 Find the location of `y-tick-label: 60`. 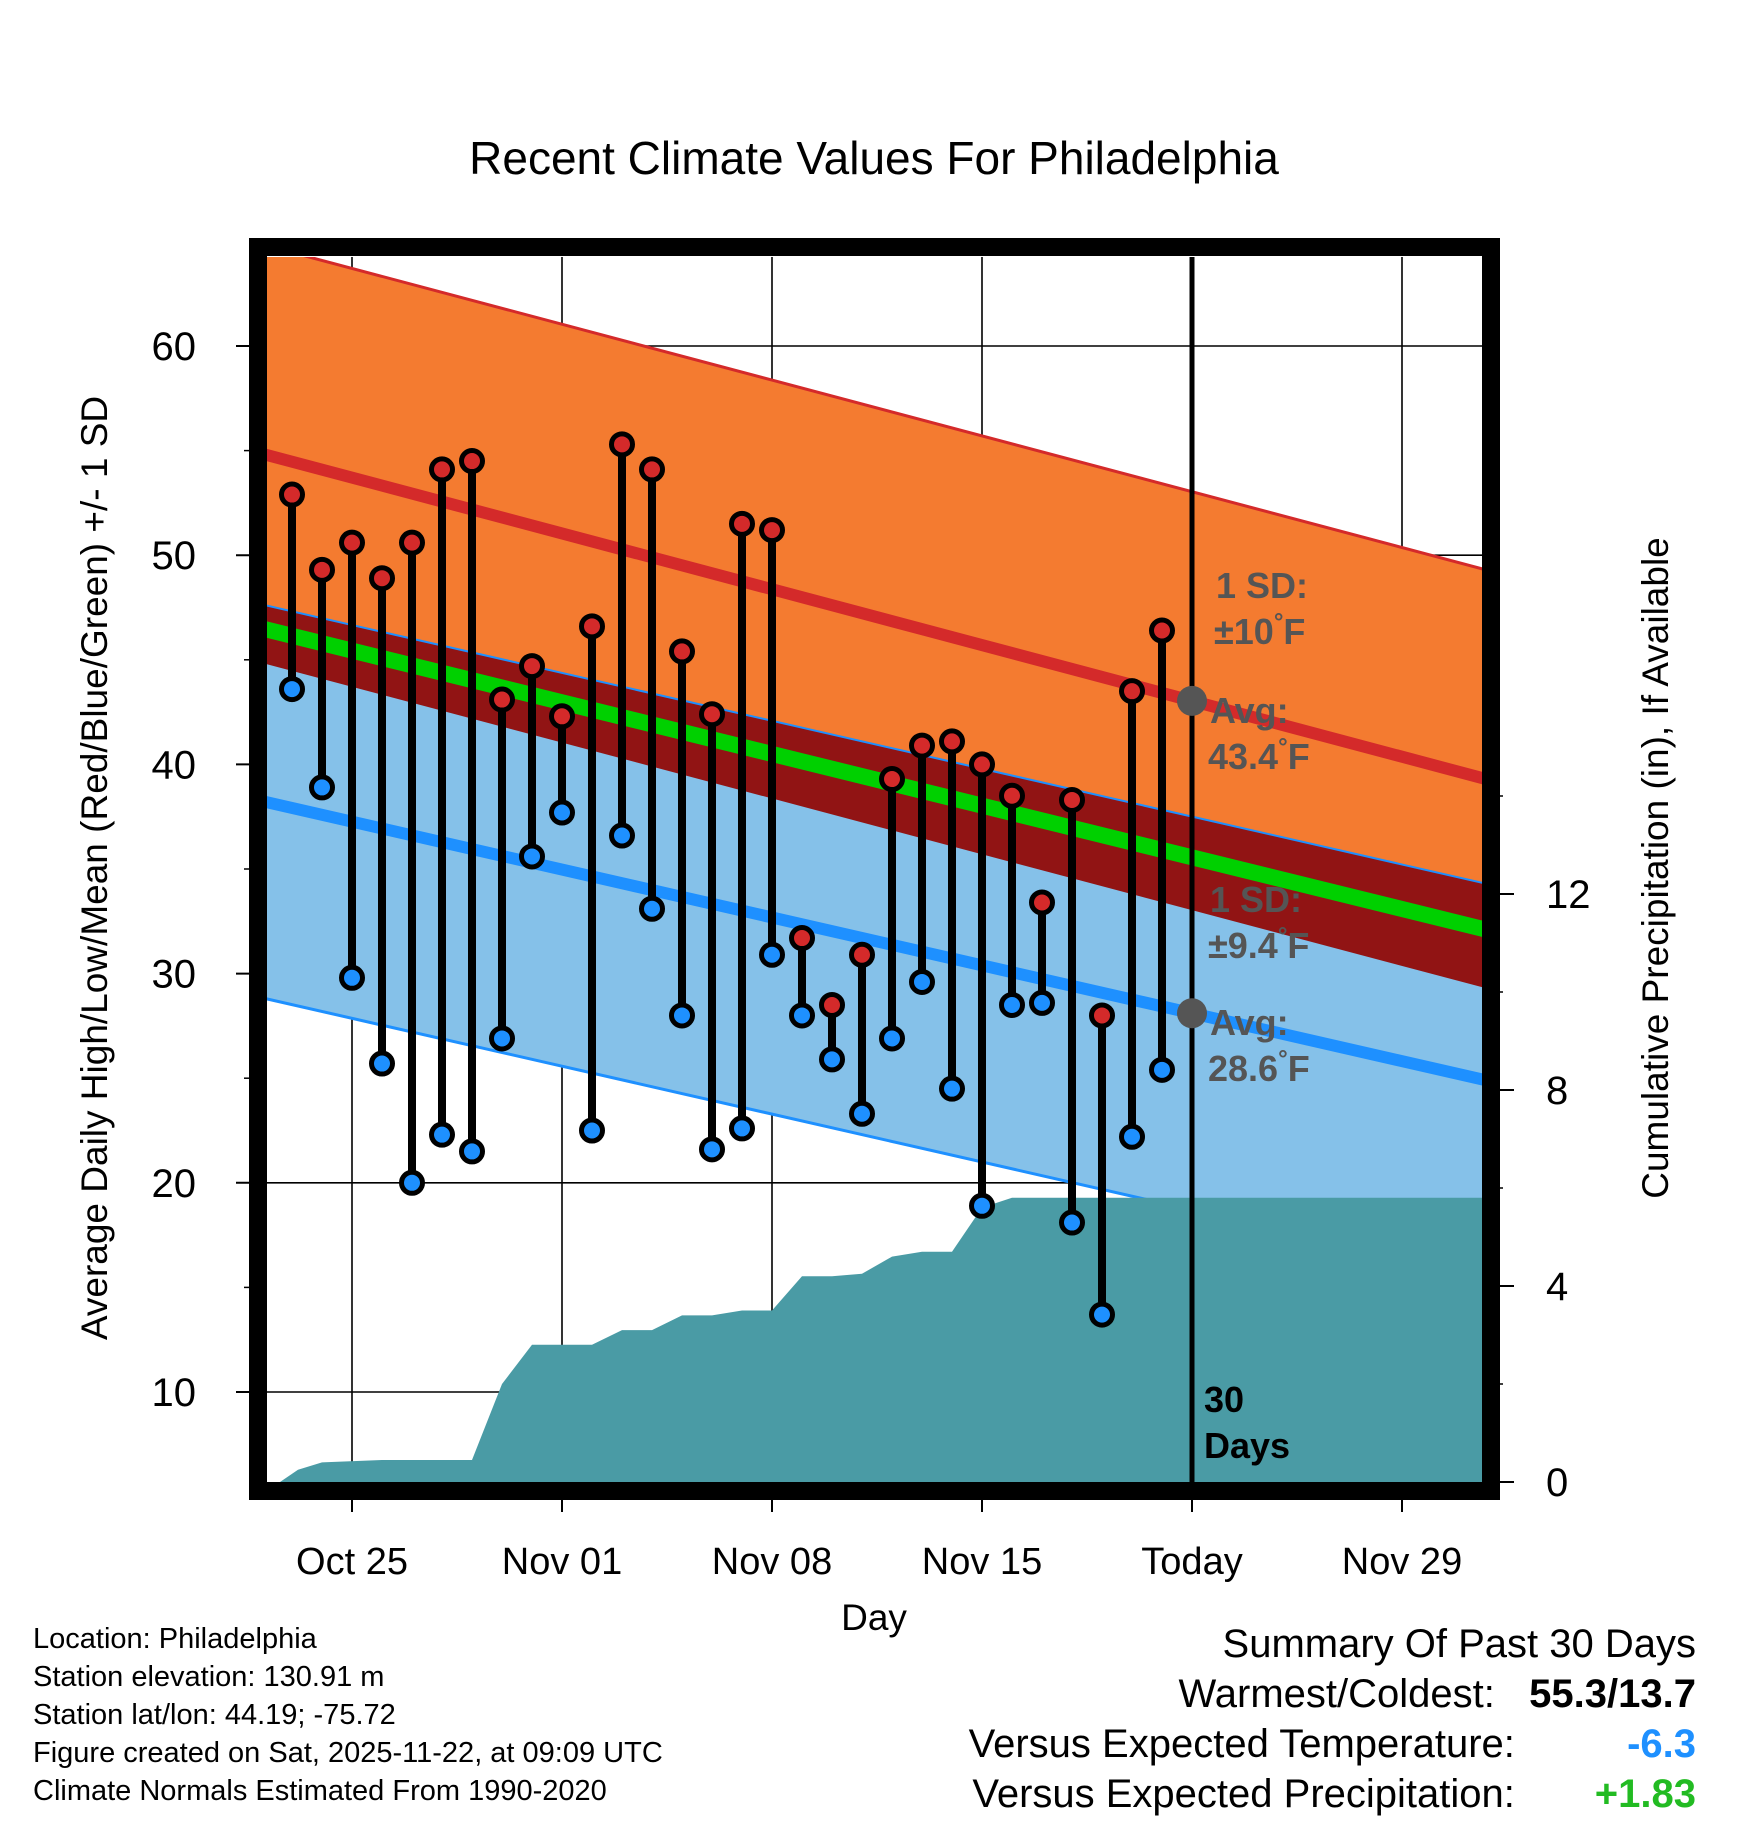

y-tick-label: 60 is located at coordinates (174, 347).